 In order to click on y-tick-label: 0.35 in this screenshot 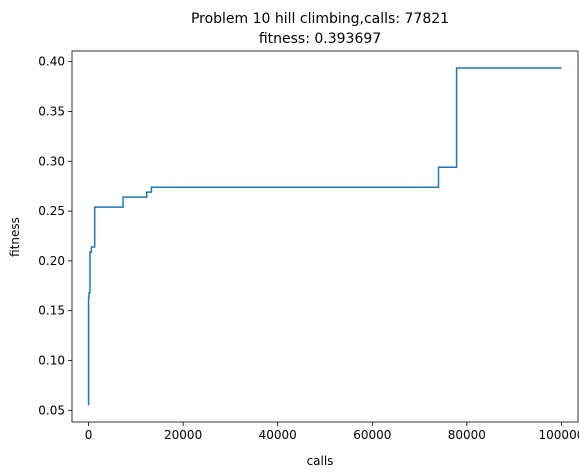, I will do `click(51, 111)`.